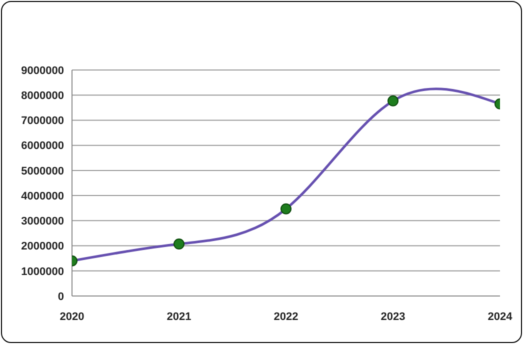 Image resolution: width=525 pixels, height=346 pixels. Describe the element at coordinates (42, 70) in the screenshot. I see `y-tick-label: 9000000` at that location.